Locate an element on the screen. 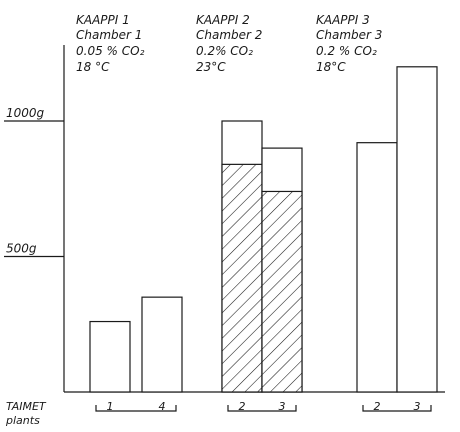 Image resolution: width=460 pixels, height=432 pixels. chamber-header-line: Chamber 1 is located at coordinates (109, 35).